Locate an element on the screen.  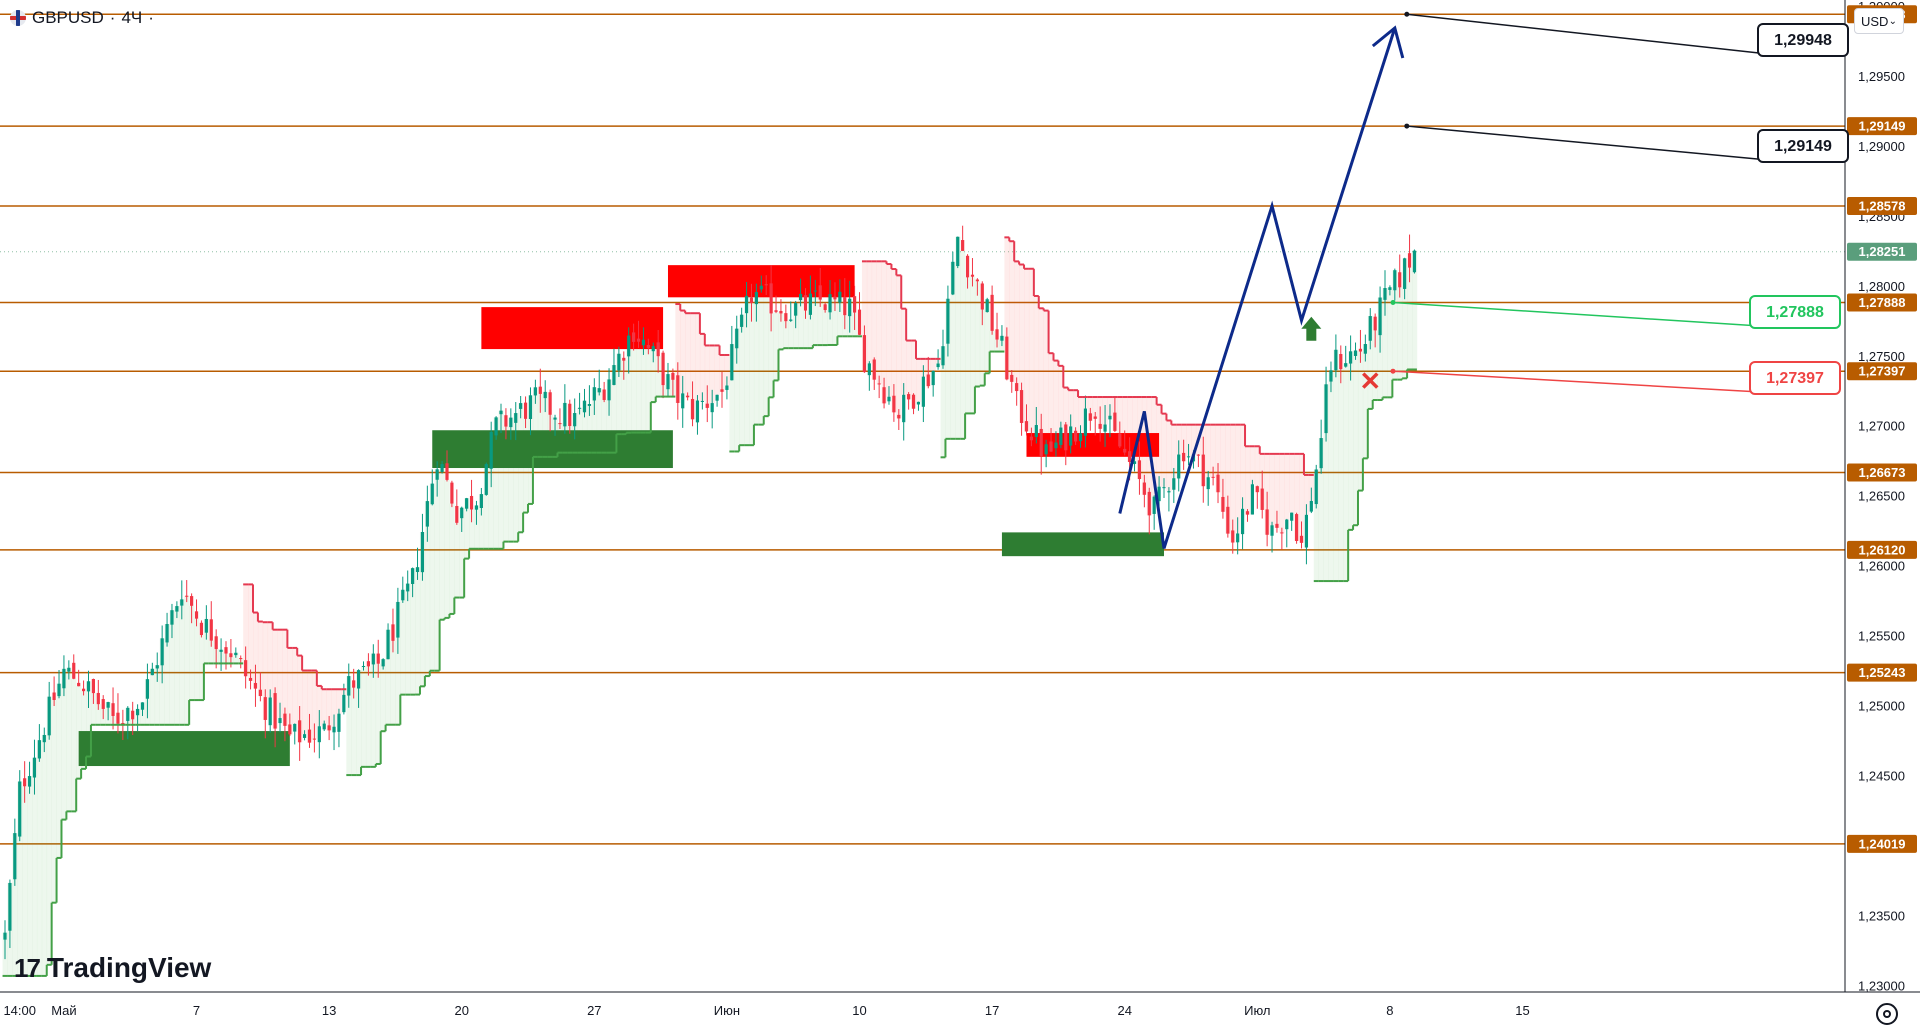
callout-pointer is located at coordinates (1587, 34).